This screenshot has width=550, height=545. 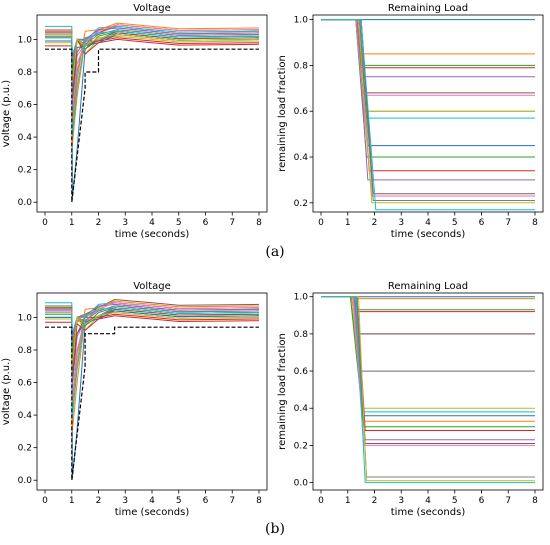 What do you see at coordinates (6, 391) in the screenshot?
I see `y-axis-label: voltage (p.u.)` at bounding box center [6, 391].